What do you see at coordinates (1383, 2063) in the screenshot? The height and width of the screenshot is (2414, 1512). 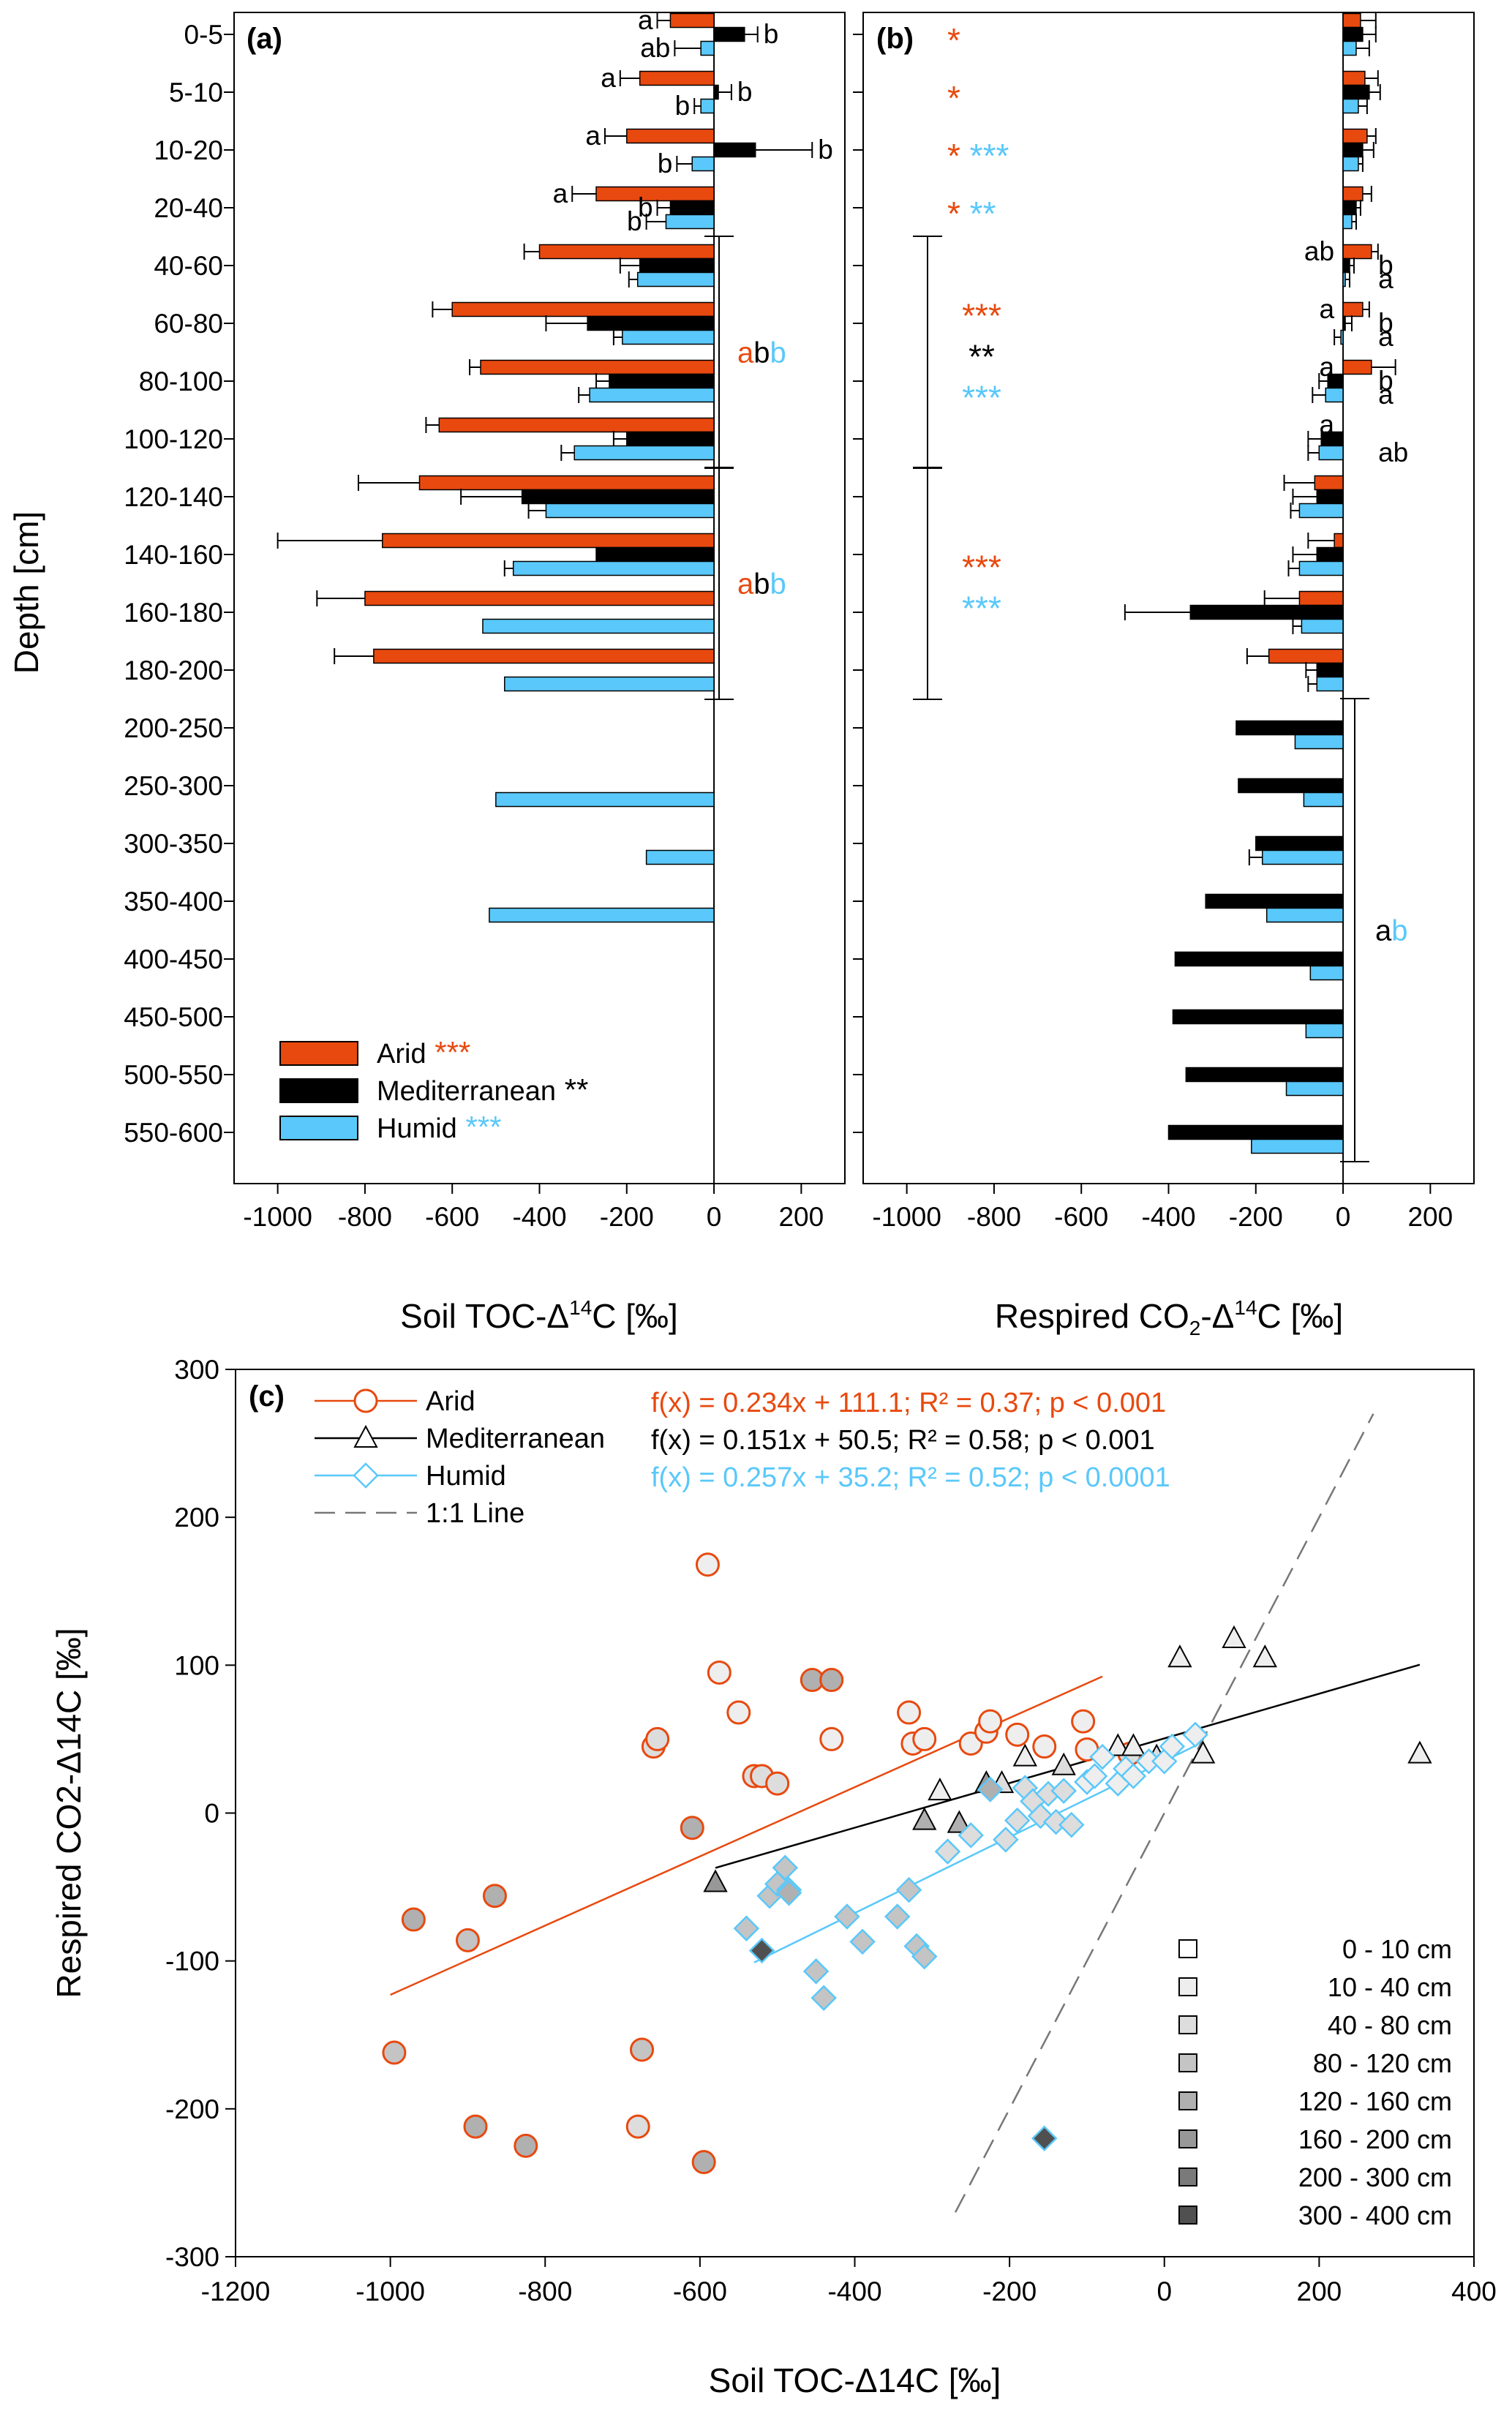 I see `panel-c-depth-label: 80 - 120 cm` at bounding box center [1383, 2063].